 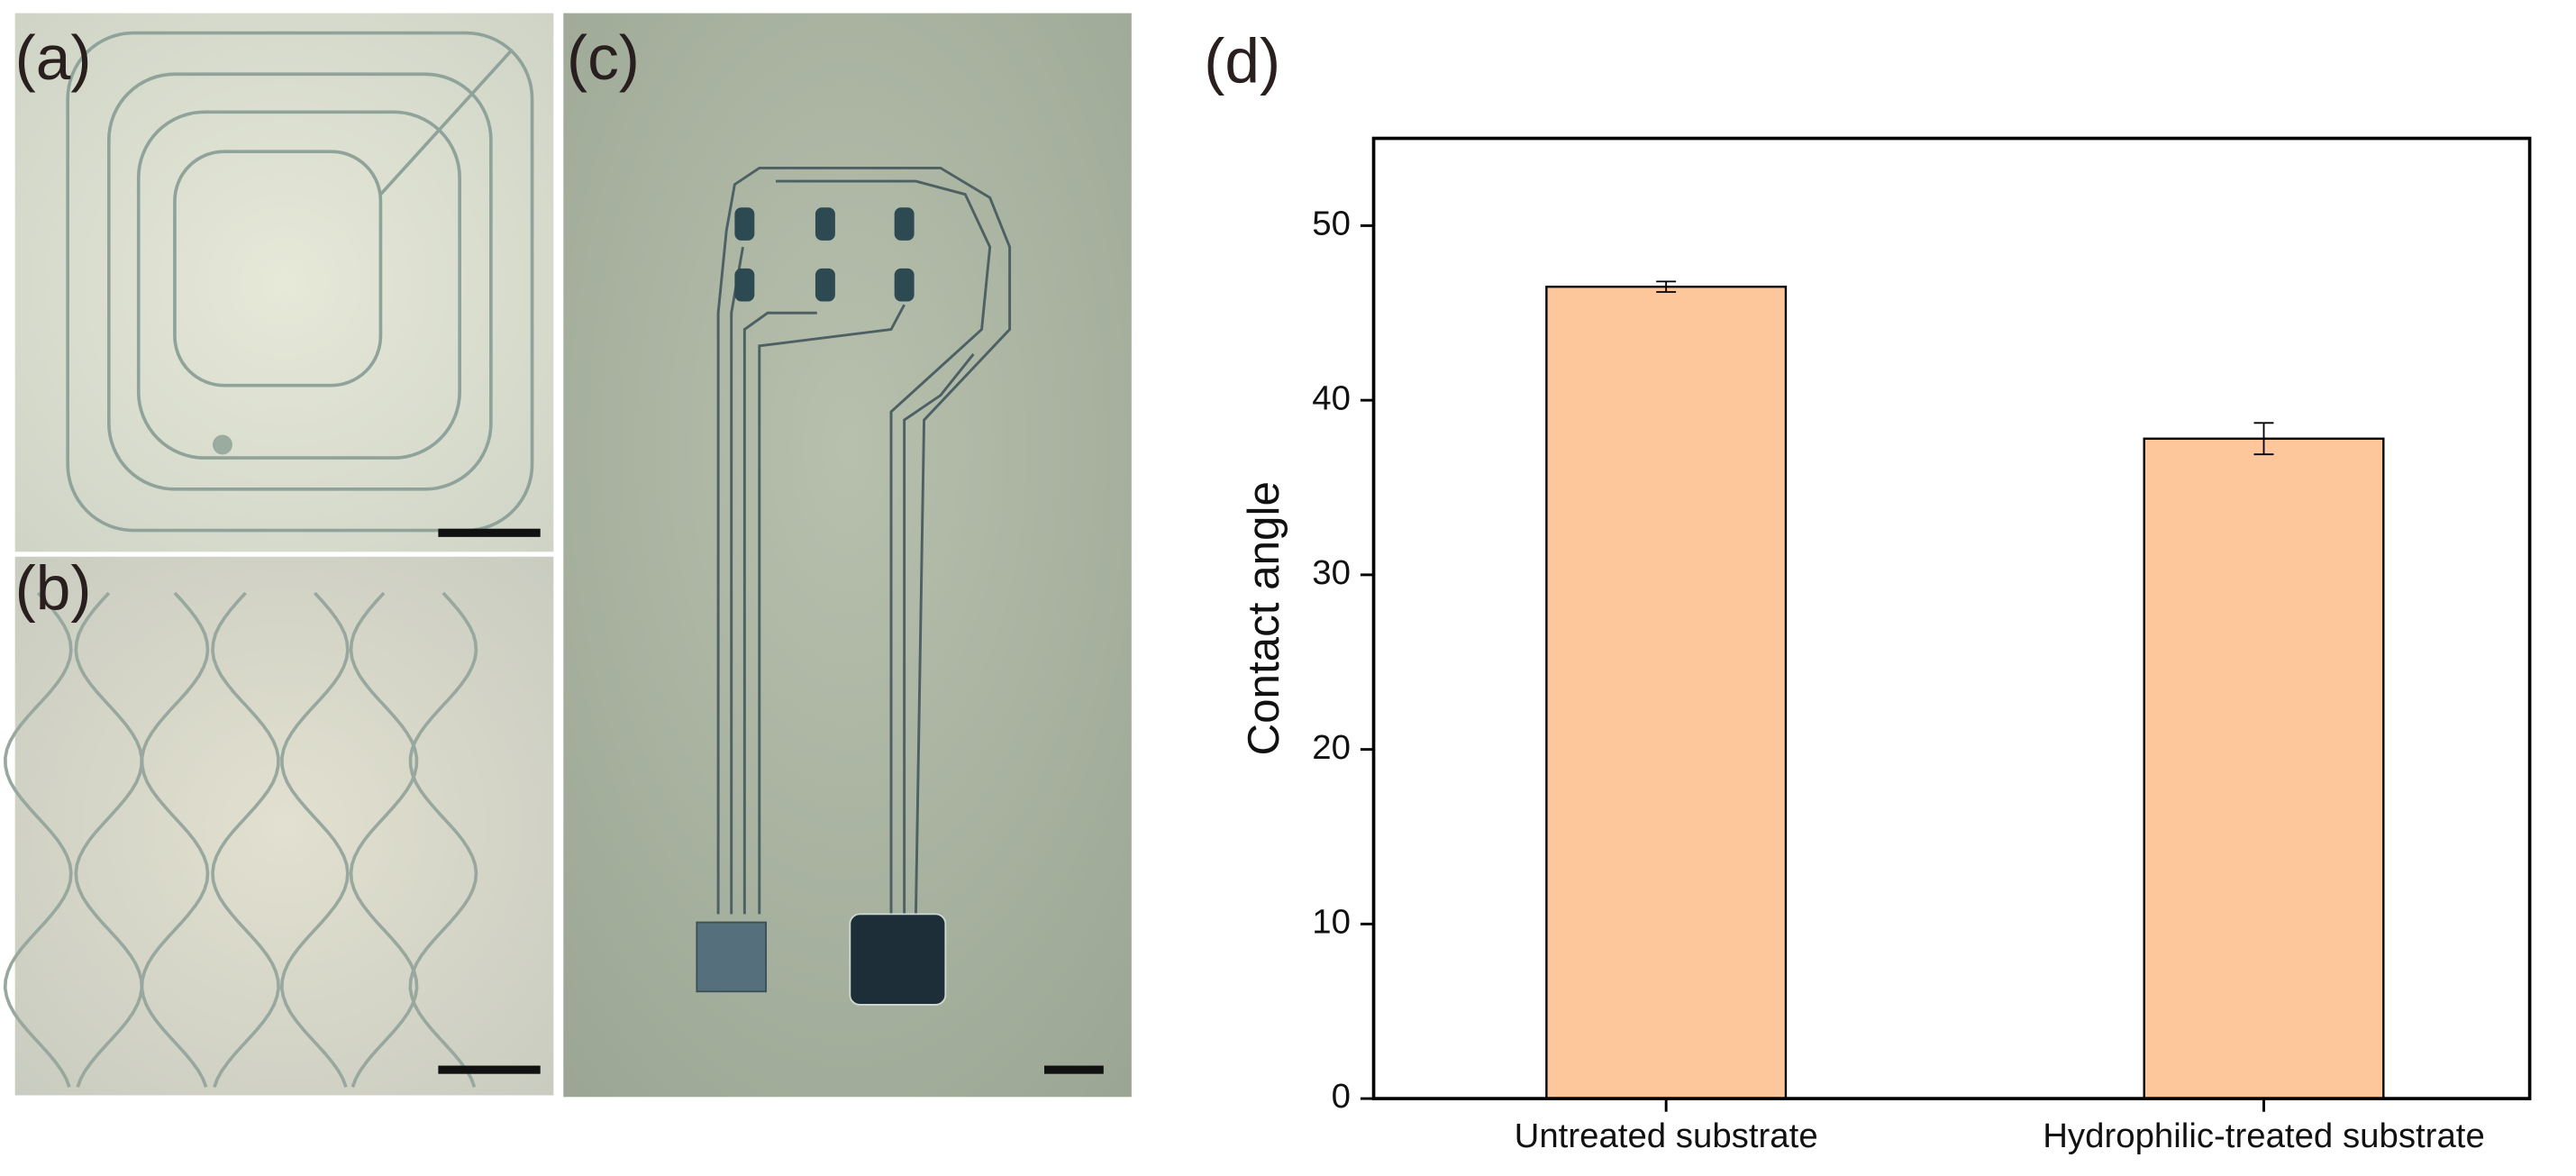 I want to click on photo-b: (b), so click(x=278, y=824).